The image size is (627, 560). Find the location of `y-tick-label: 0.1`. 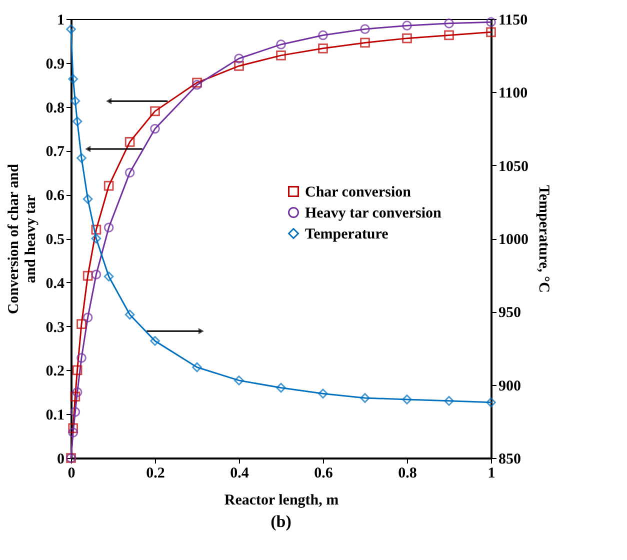

y-tick-label: 0.1 is located at coordinates (55, 416).